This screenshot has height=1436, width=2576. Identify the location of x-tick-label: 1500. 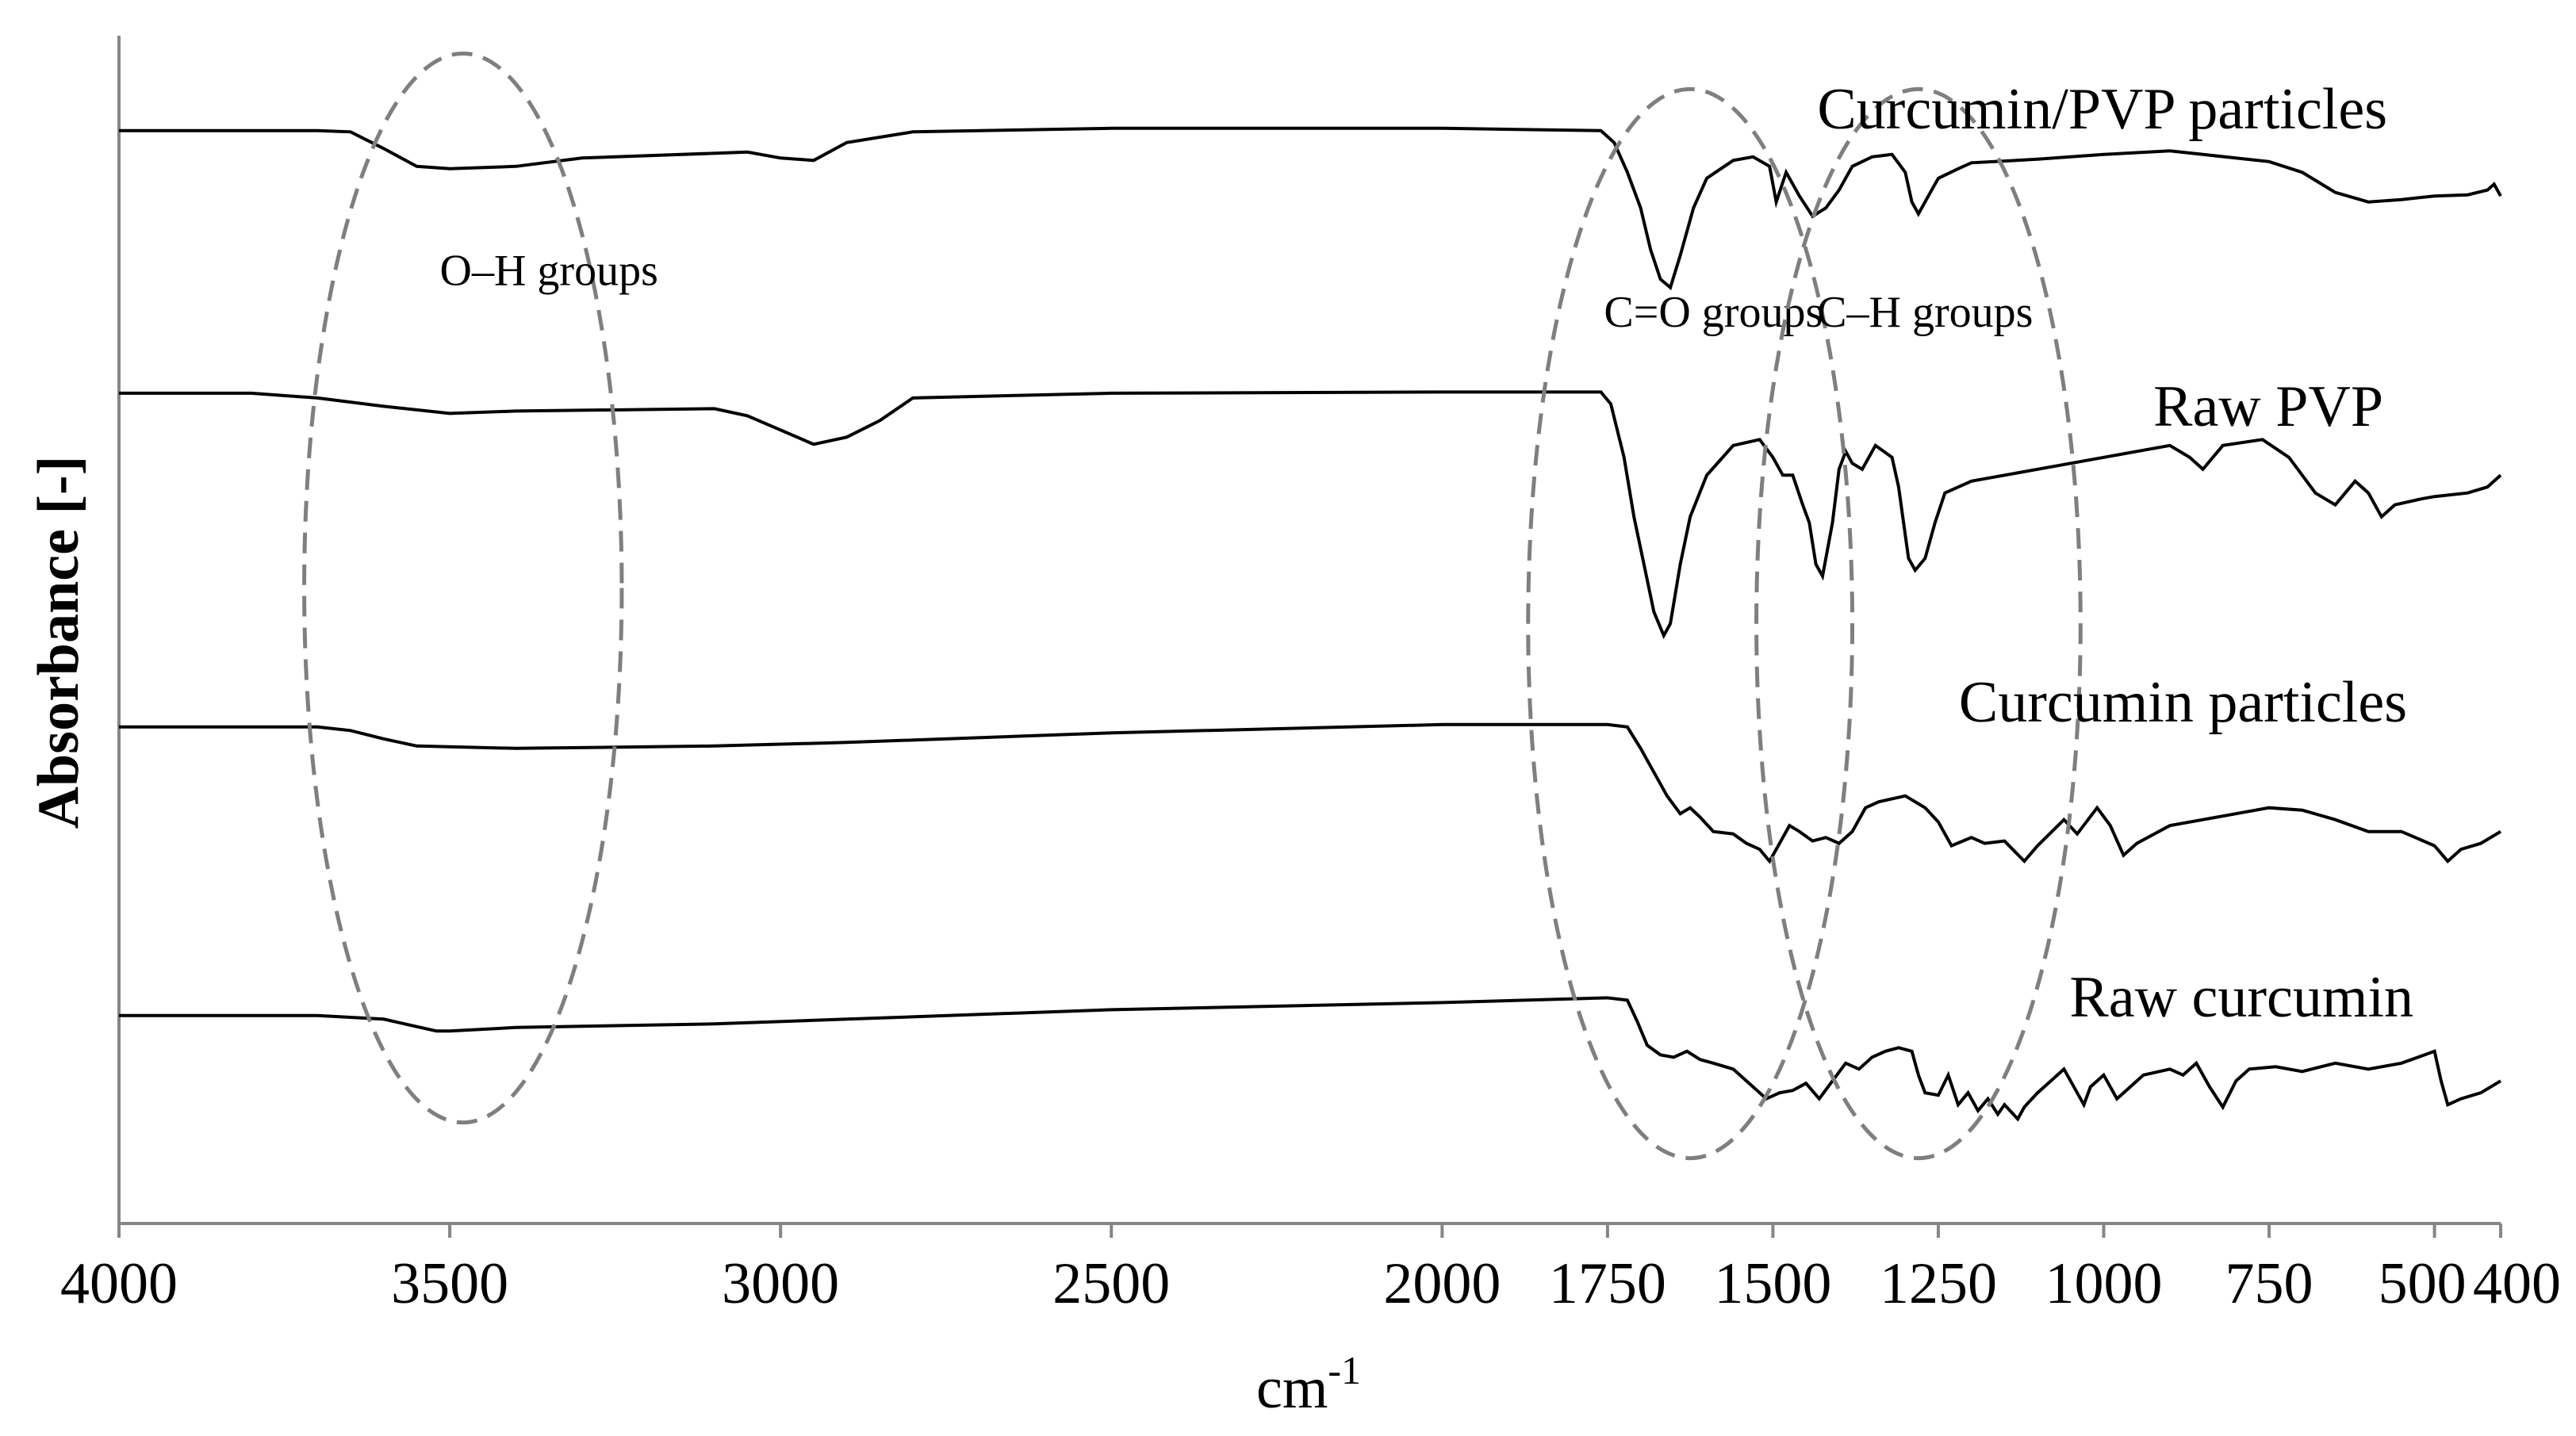
(1772, 1283).